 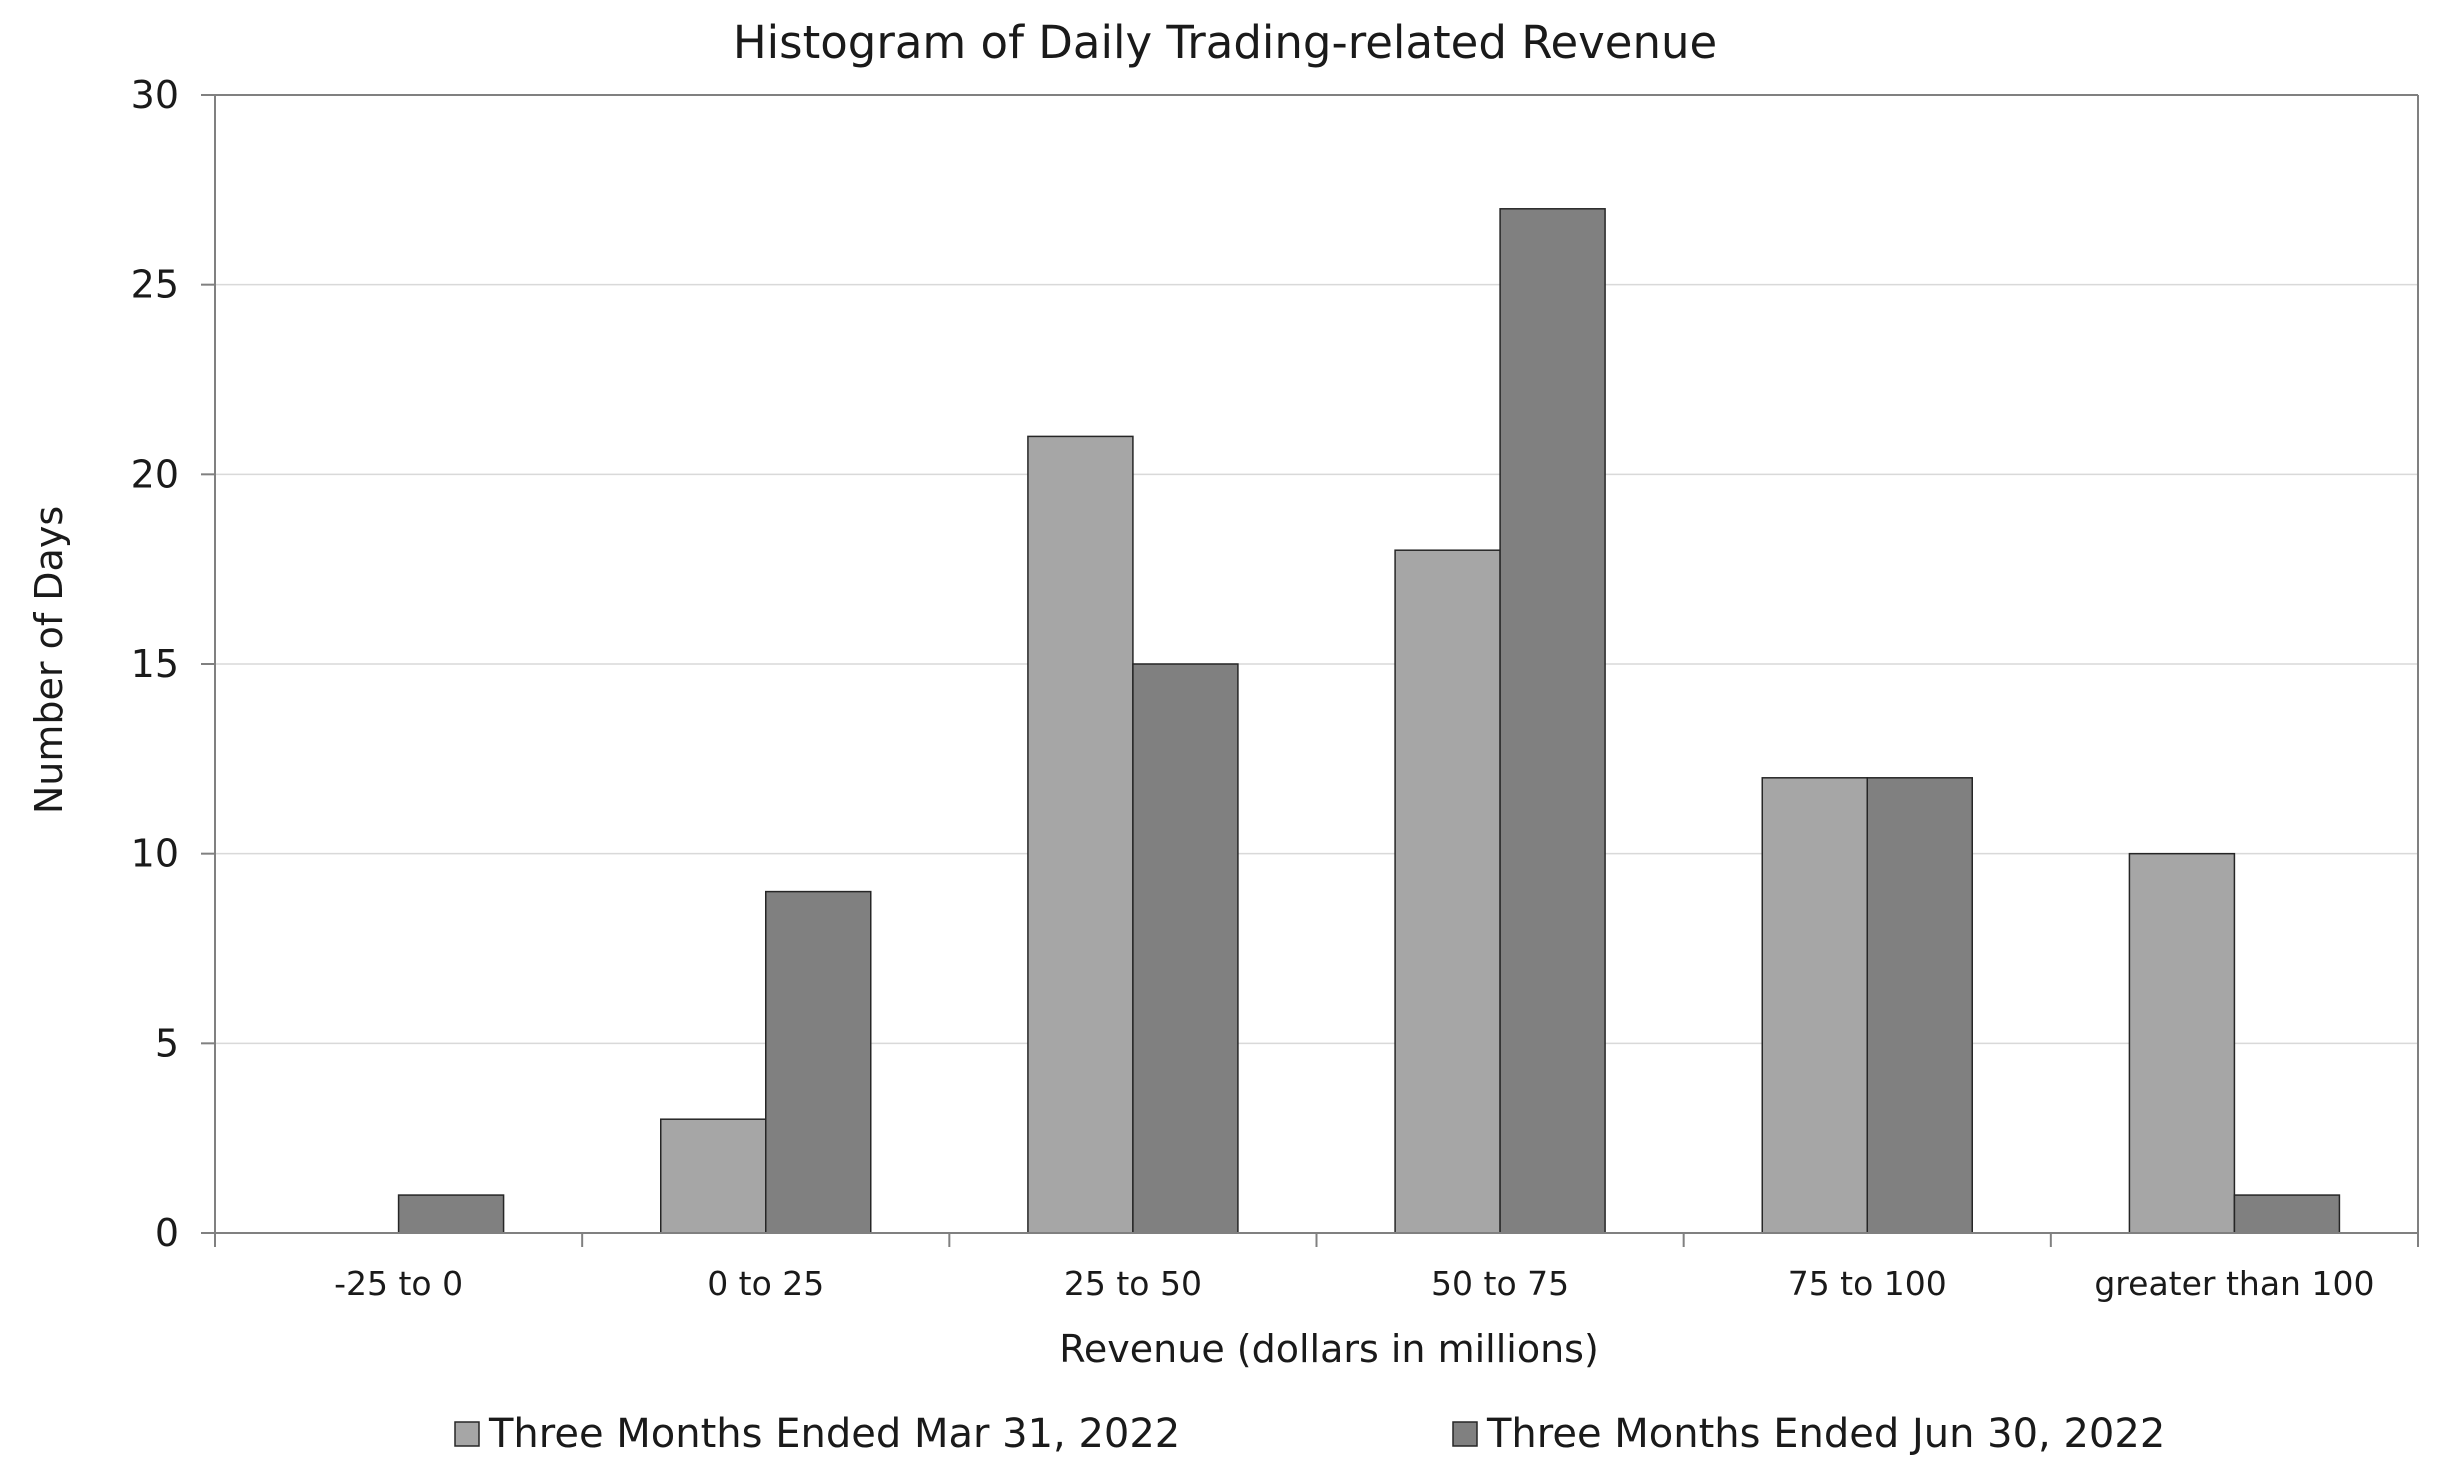 I want to click on y-tick-label: 25, so click(x=155, y=285).